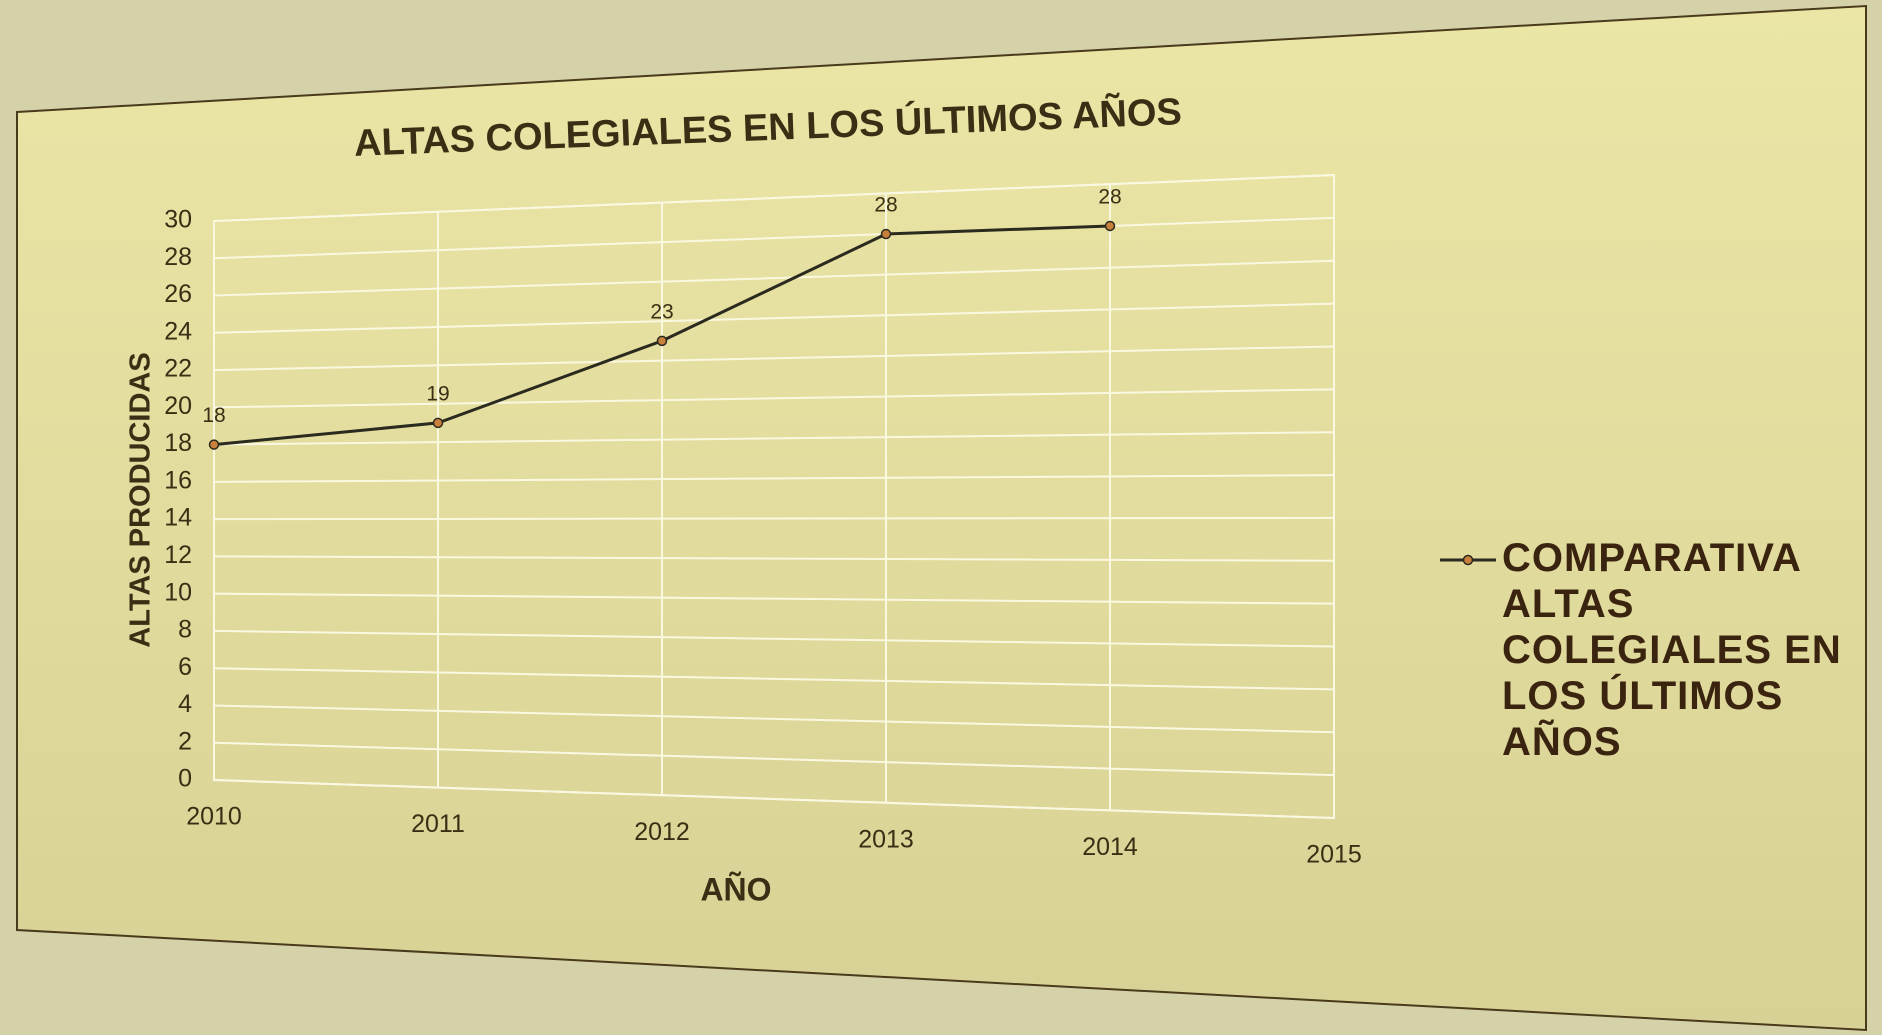 The width and height of the screenshot is (1882, 1035). I want to click on y-tick-label: 24, so click(178, 331).